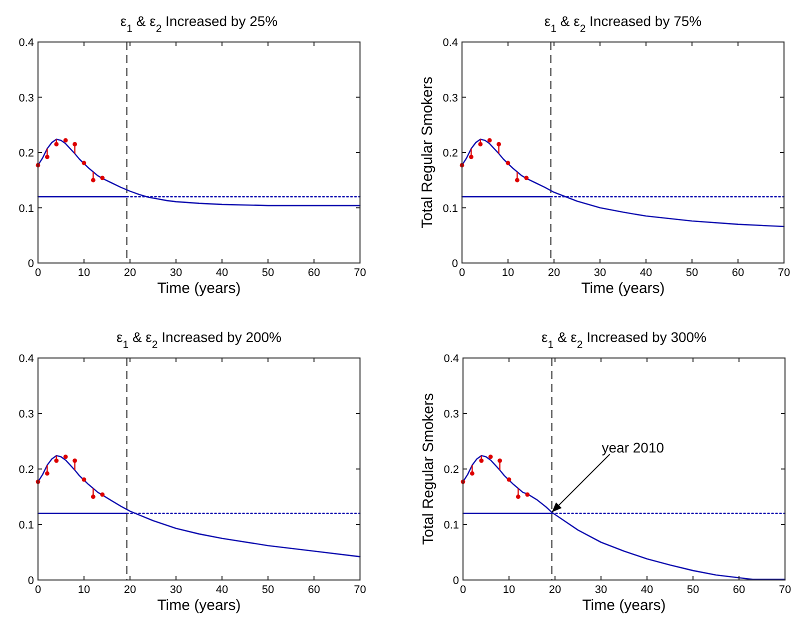 The height and width of the screenshot is (624, 791). What do you see at coordinates (463, 590) in the screenshot?
I see `x-tick-label: 0` at bounding box center [463, 590].